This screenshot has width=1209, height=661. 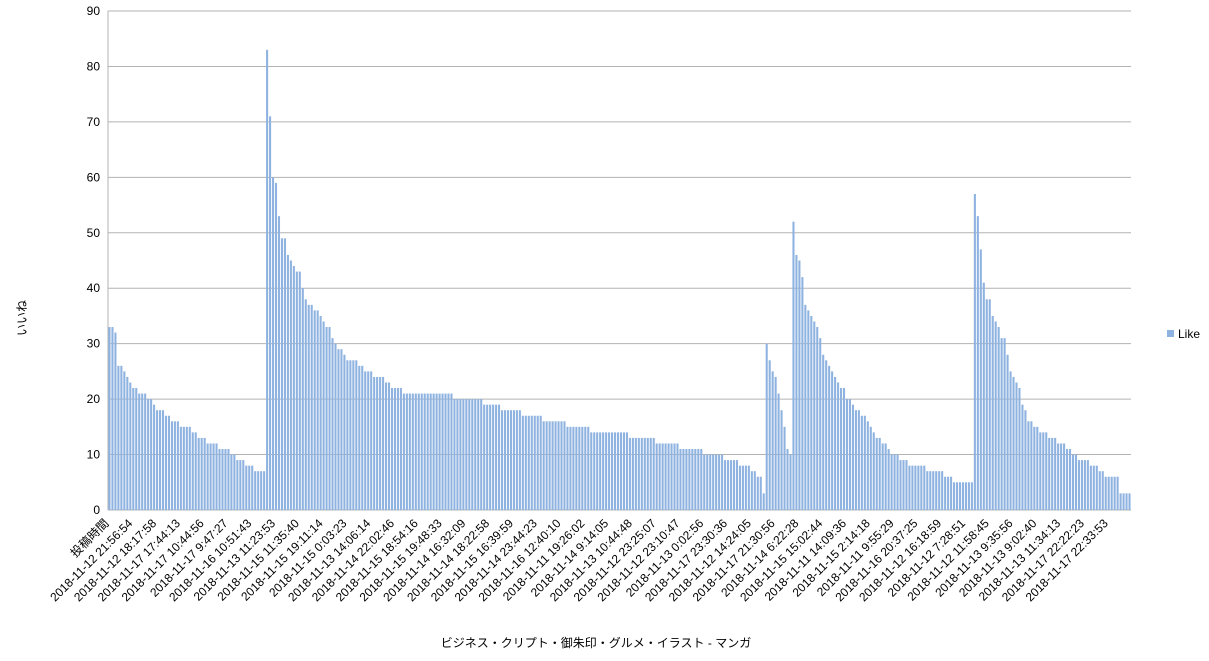 What do you see at coordinates (94, 344) in the screenshot?
I see `y-tick-label: 30` at bounding box center [94, 344].